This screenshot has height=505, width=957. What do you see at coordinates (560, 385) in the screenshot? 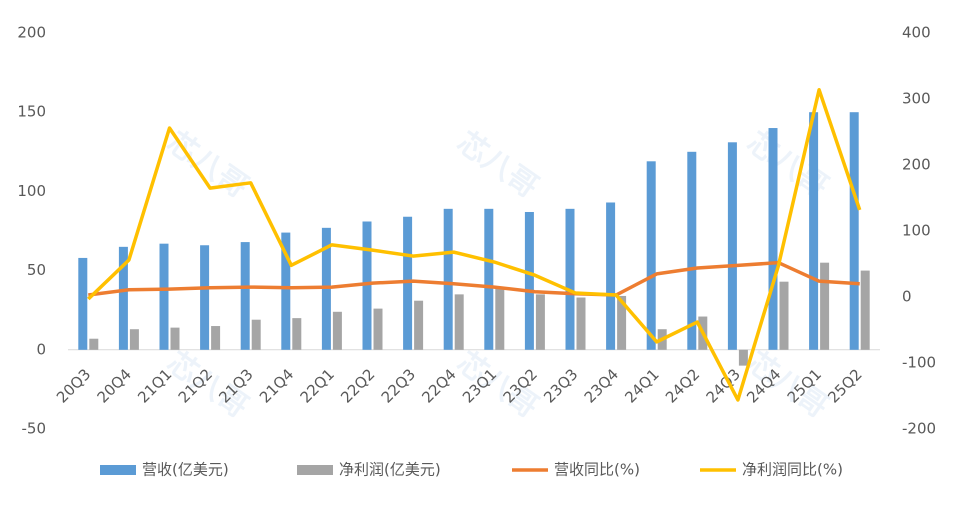
I see `x-tick-label: 23Q3` at bounding box center [560, 385].